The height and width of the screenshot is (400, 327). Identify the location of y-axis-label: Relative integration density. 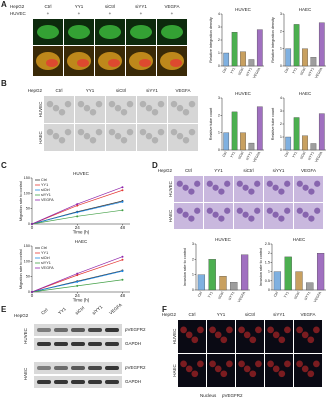
(211, 40).